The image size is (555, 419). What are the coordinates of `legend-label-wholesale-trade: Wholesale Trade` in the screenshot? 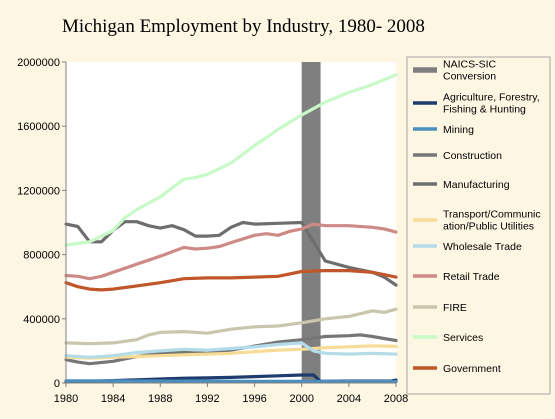 It's located at (482, 247).